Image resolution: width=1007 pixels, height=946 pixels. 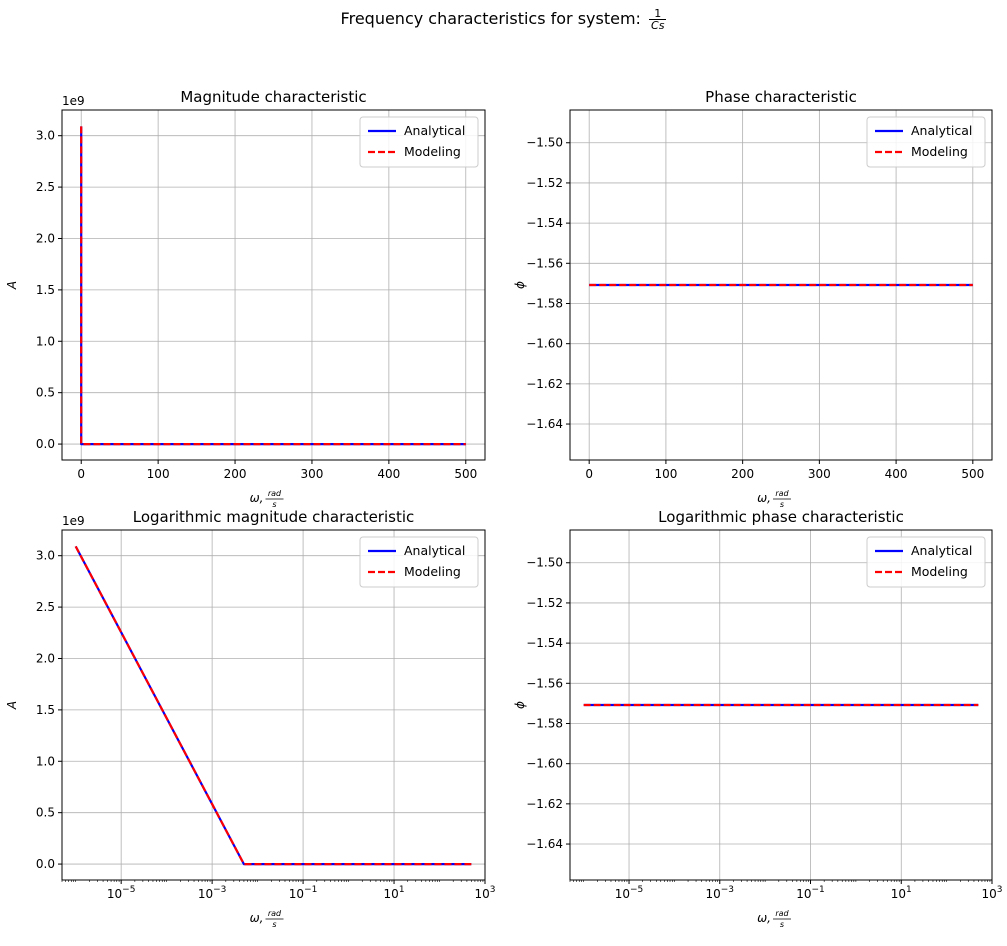 What do you see at coordinates (520, 705) in the screenshot?
I see `y-axis-label: ϕ` at bounding box center [520, 705].